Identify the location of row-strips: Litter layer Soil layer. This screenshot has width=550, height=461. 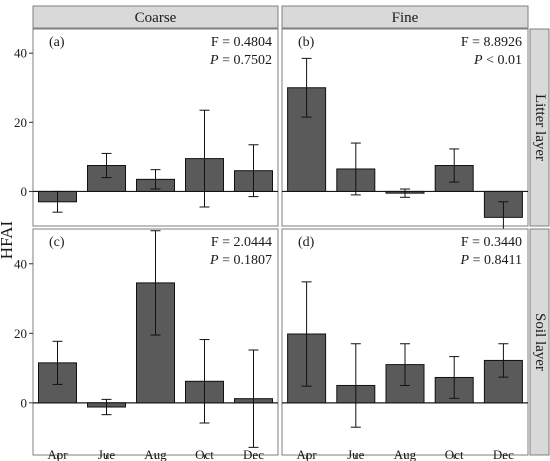
(539, 242).